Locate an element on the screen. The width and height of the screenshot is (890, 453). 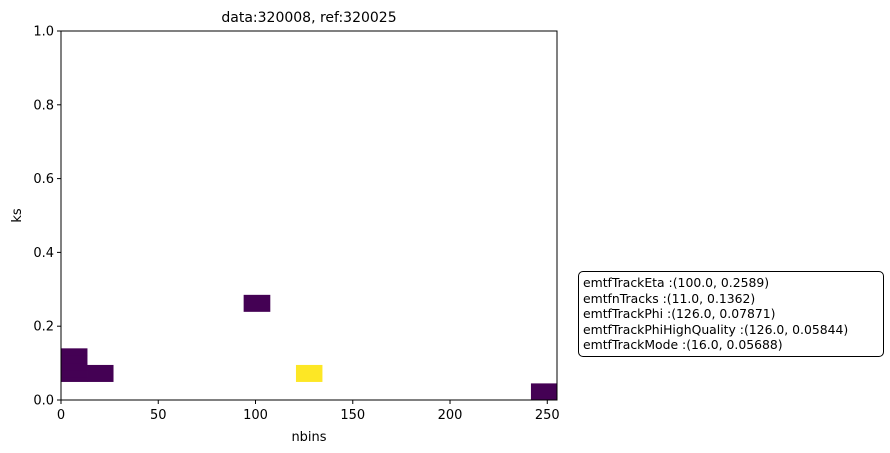
x-tick-label: 50 is located at coordinates (158, 415).